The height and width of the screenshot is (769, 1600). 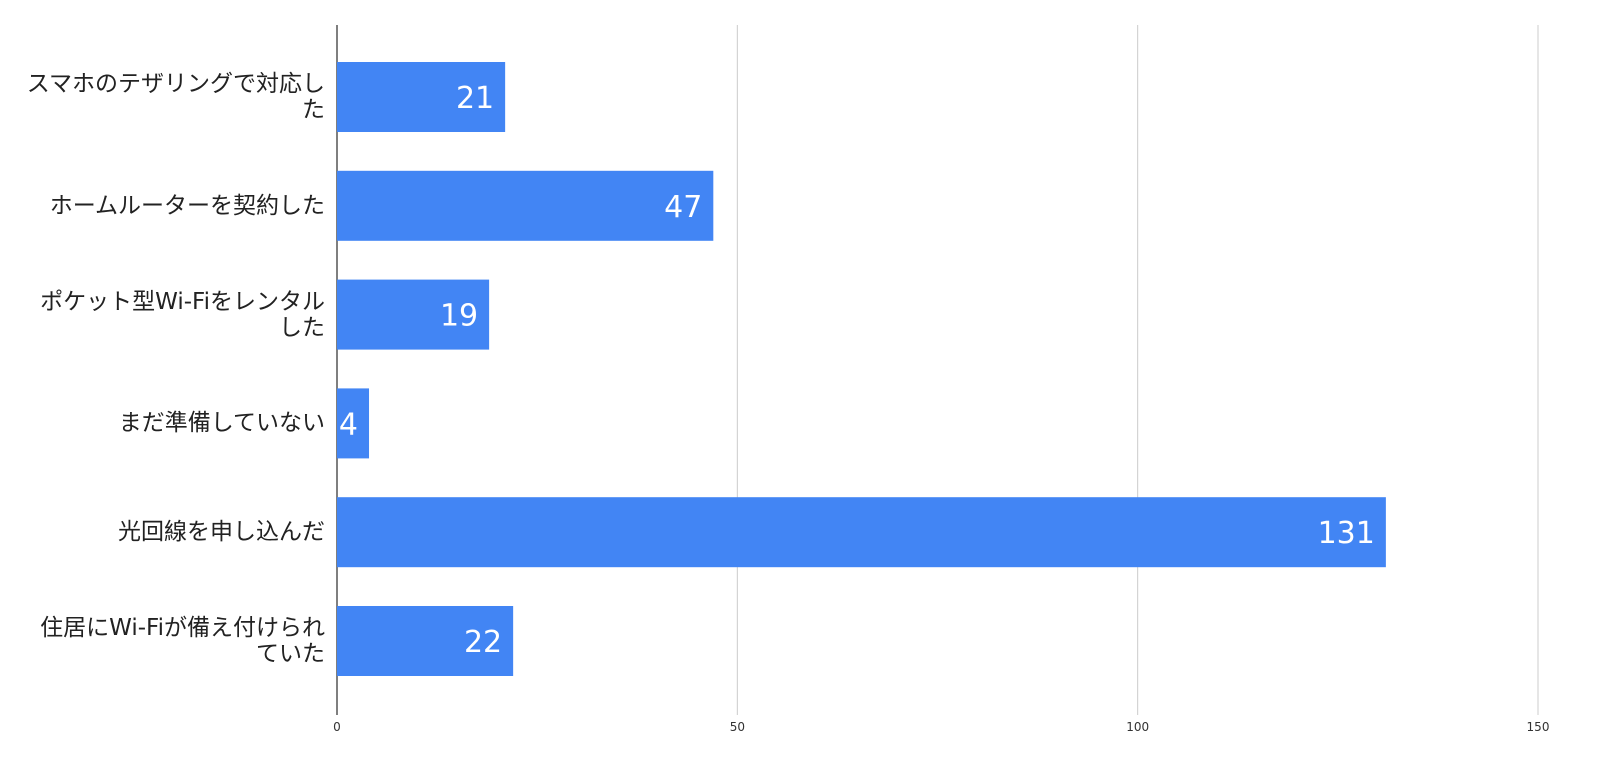 I want to click on y-tick-label: スマホのテザリングで対応した, so click(x=175, y=97).